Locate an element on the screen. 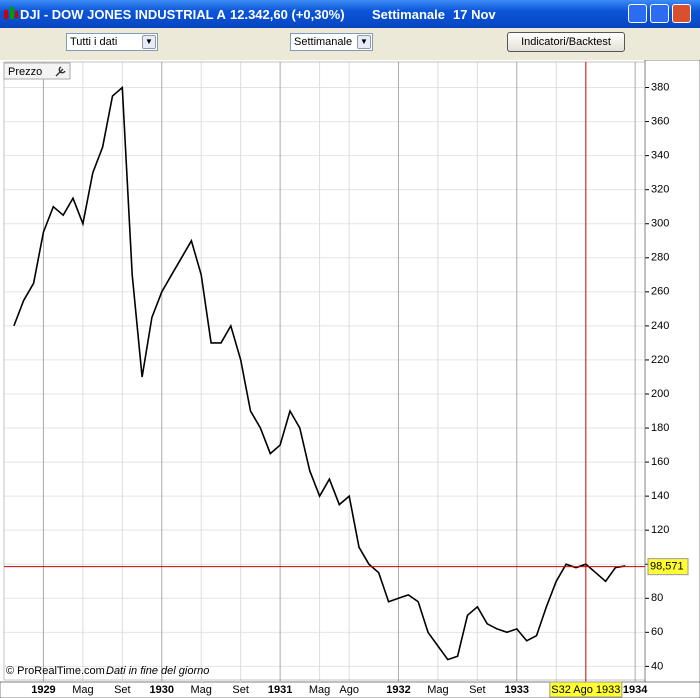 This screenshot has width=700, height=698. maximize-button is located at coordinates (659, 13).